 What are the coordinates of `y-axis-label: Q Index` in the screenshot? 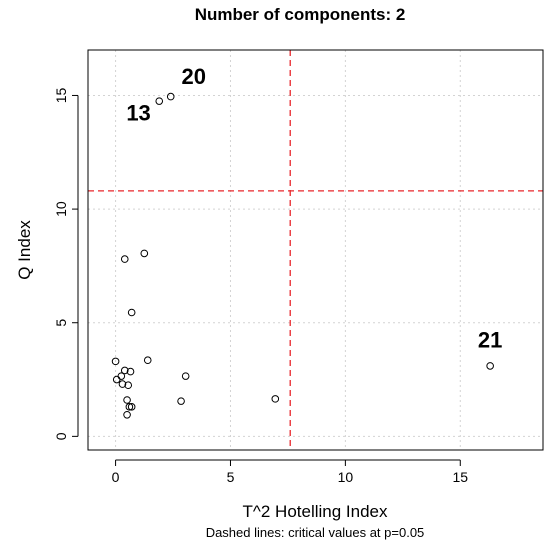 It's located at (24, 250).